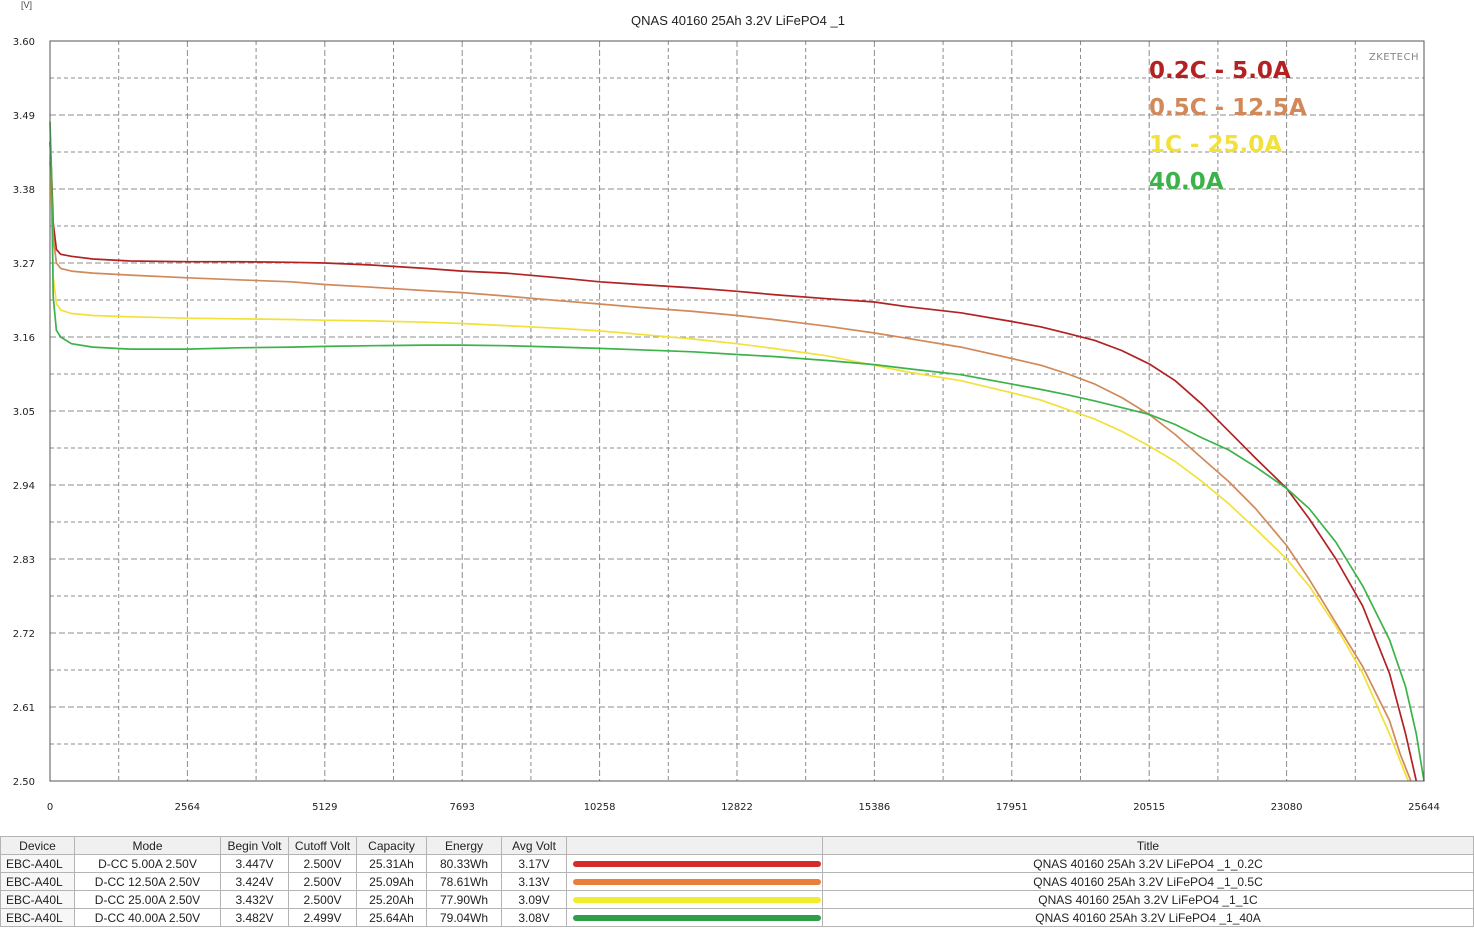  I want to click on header-begin-volt: Begin Volt, so click(254, 845).